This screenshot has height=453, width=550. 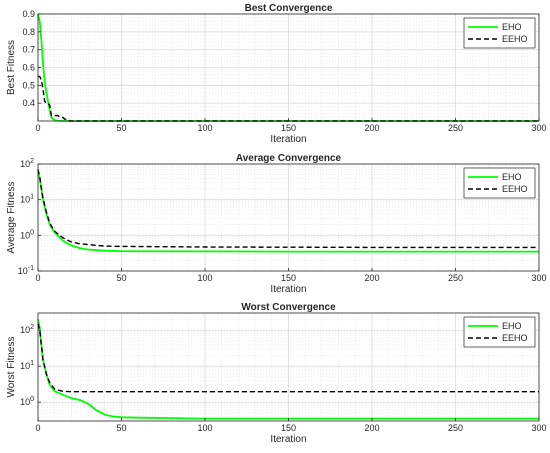 I want to click on chart-title: Average Convergence, so click(x=289, y=158).